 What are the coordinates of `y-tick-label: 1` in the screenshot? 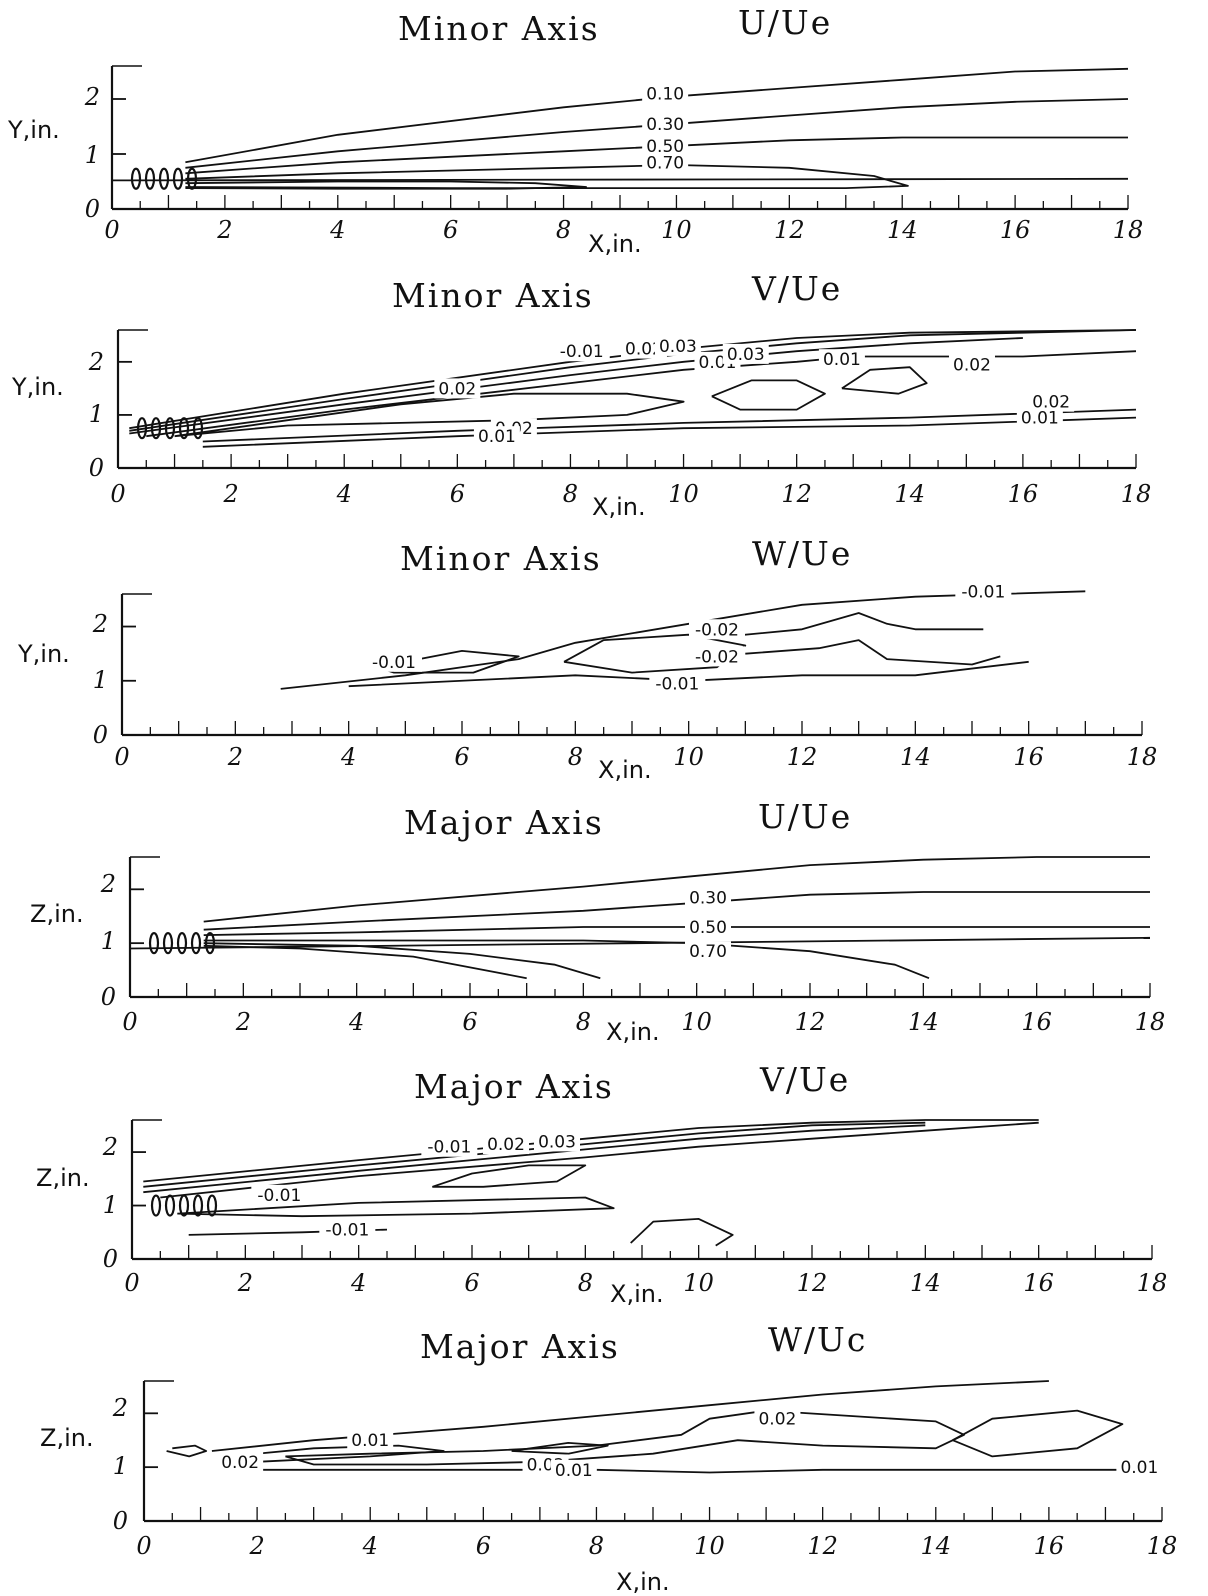 It's located at (92, 155).